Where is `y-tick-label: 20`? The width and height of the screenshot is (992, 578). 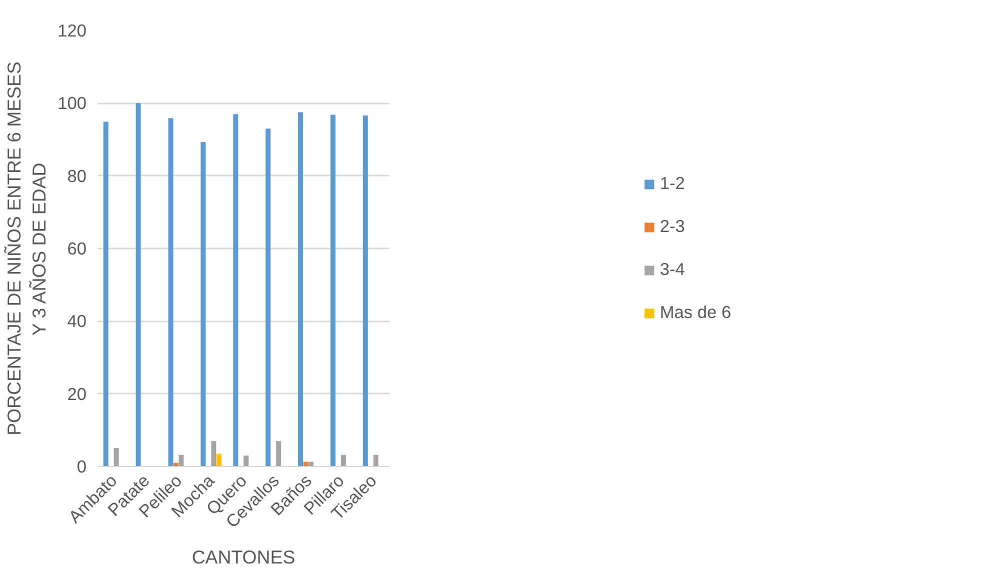 y-tick-label: 20 is located at coordinates (77, 394).